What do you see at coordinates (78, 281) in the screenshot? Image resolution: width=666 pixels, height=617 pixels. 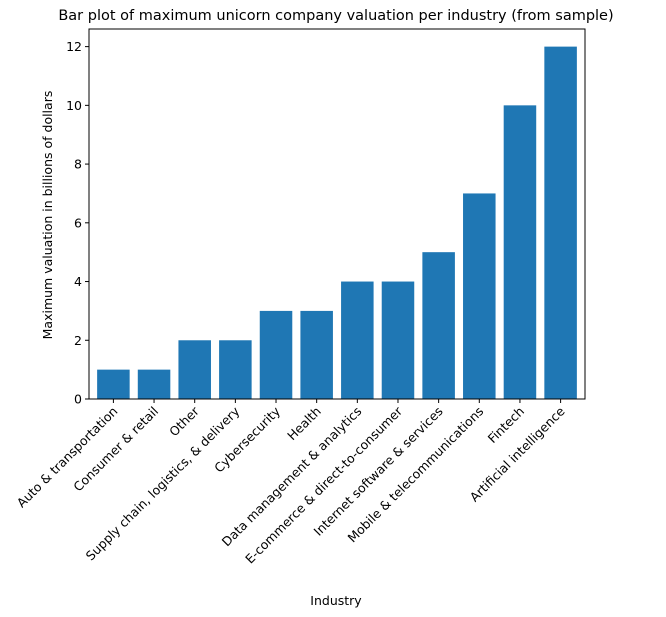 I see `y-tick-label: 4` at bounding box center [78, 281].